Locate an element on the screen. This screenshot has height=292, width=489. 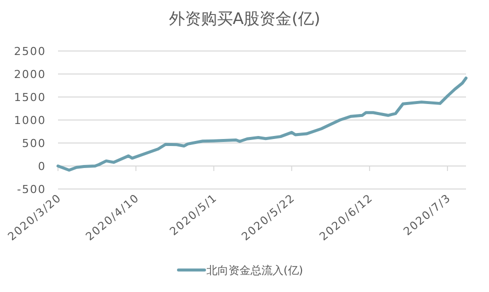
y-tick-label: 1500 is located at coordinates (30, 97).